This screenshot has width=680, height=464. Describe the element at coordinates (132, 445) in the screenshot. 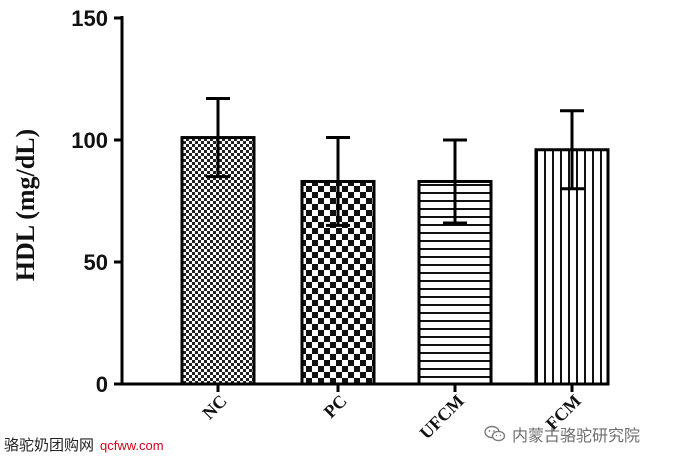

I see `watermark-url: qcfww.com` at that location.